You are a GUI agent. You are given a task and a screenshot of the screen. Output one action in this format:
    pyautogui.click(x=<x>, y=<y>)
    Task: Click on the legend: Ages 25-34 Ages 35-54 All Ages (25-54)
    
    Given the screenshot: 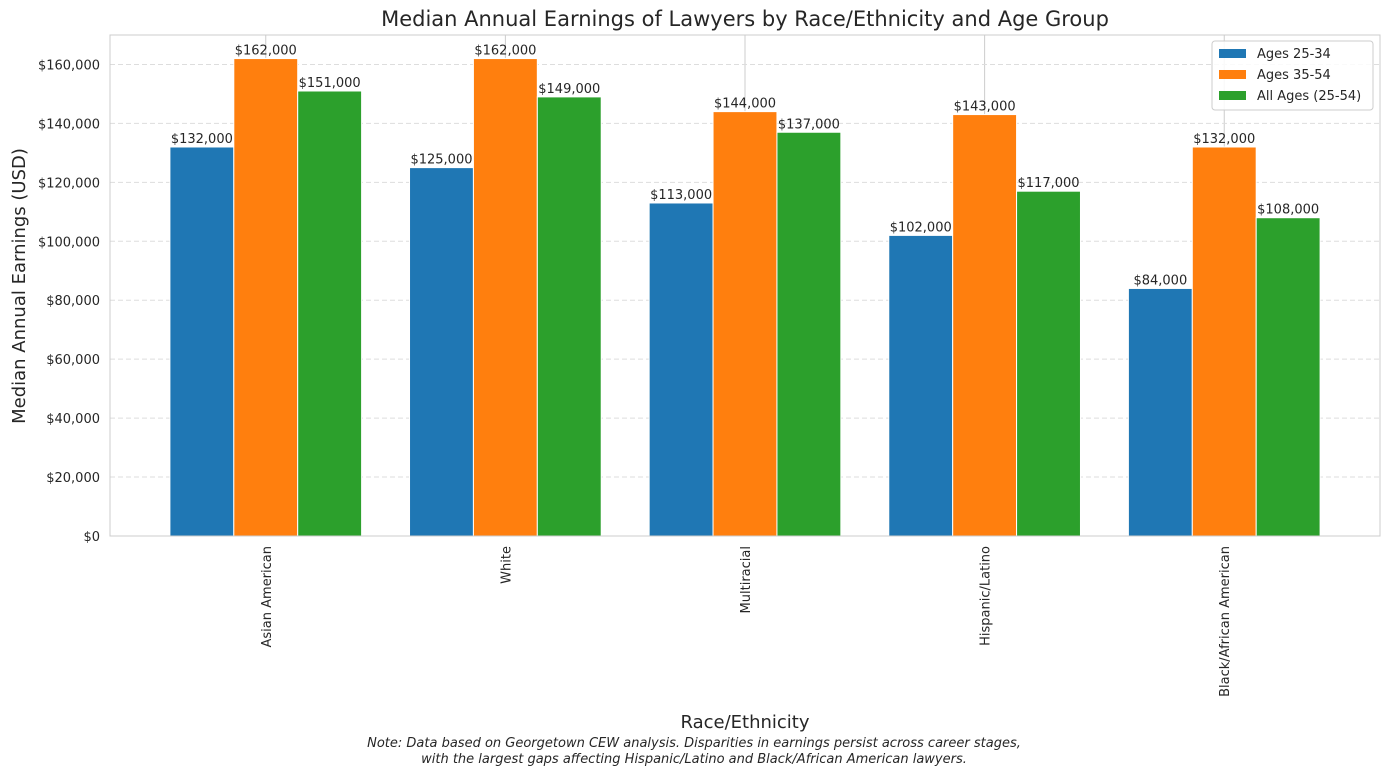 What is the action you would take?
    pyautogui.click(x=1292, y=75)
    